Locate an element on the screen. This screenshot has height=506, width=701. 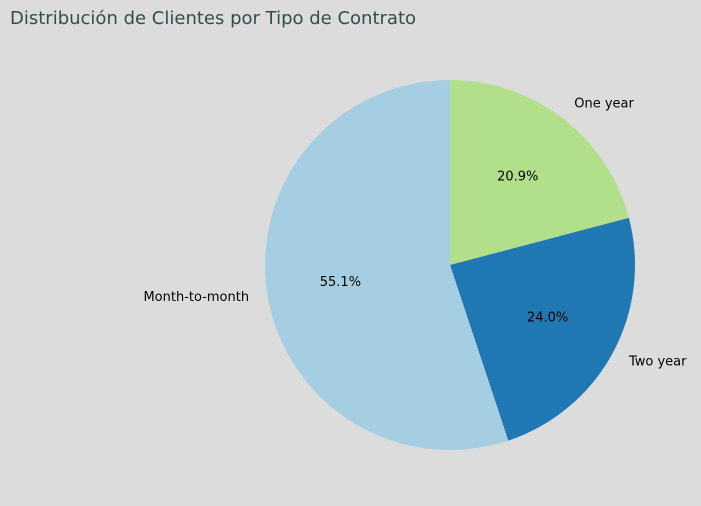
slice-percent-label: 20.9% is located at coordinates (517, 177).